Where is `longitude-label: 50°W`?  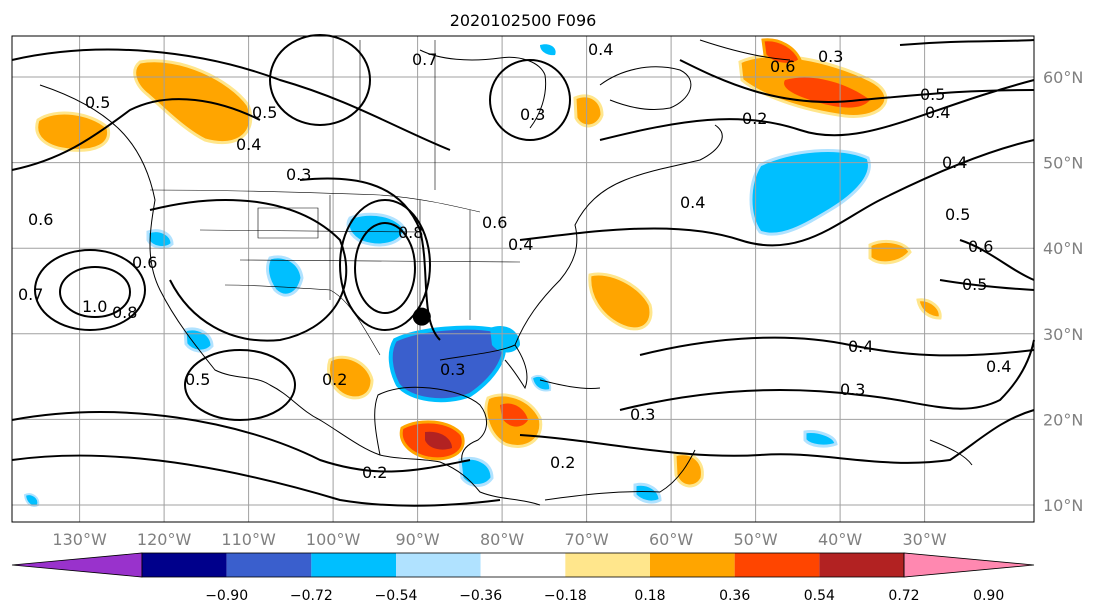 longitude-label: 50°W is located at coordinates (756, 539).